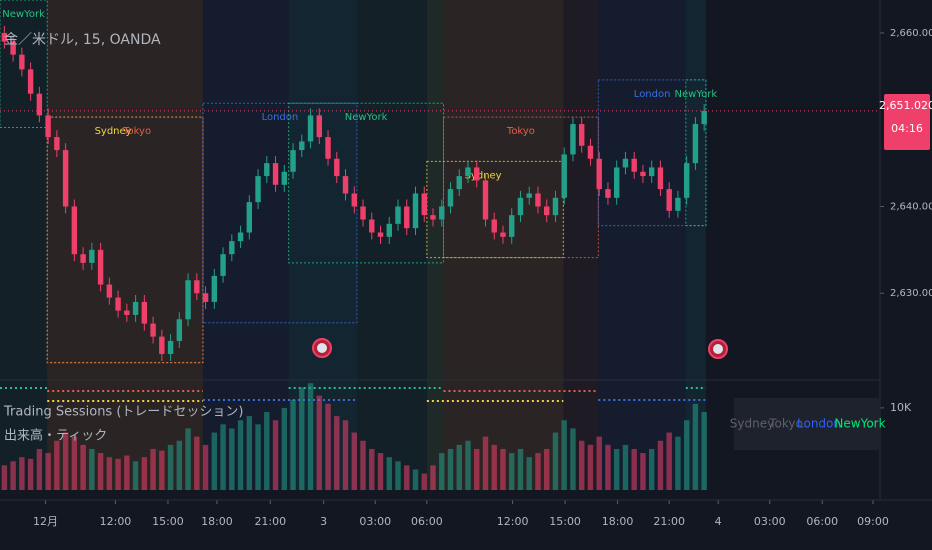 This screenshot has height=550, width=932. What do you see at coordinates (55, 436) in the screenshot?
I see `volume-title: 出来高・ティック` at bounding box center [55, 436].